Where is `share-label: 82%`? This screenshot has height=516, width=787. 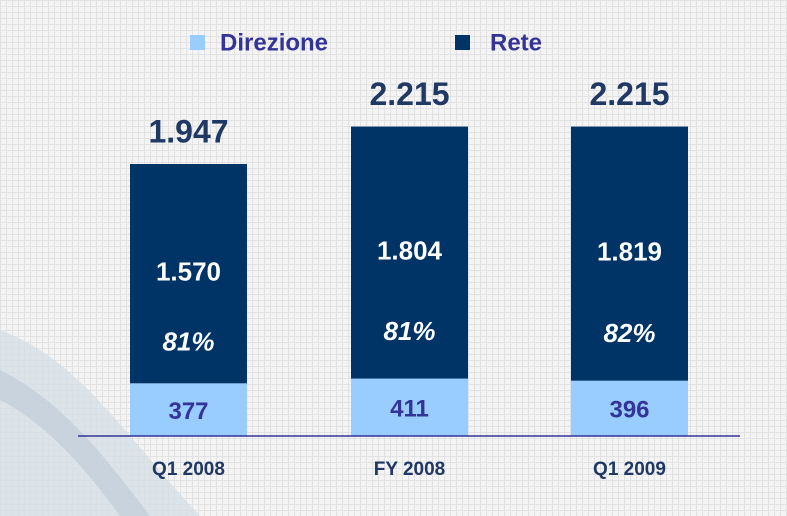
share-label: 82% is located at coordinates (629, 333).